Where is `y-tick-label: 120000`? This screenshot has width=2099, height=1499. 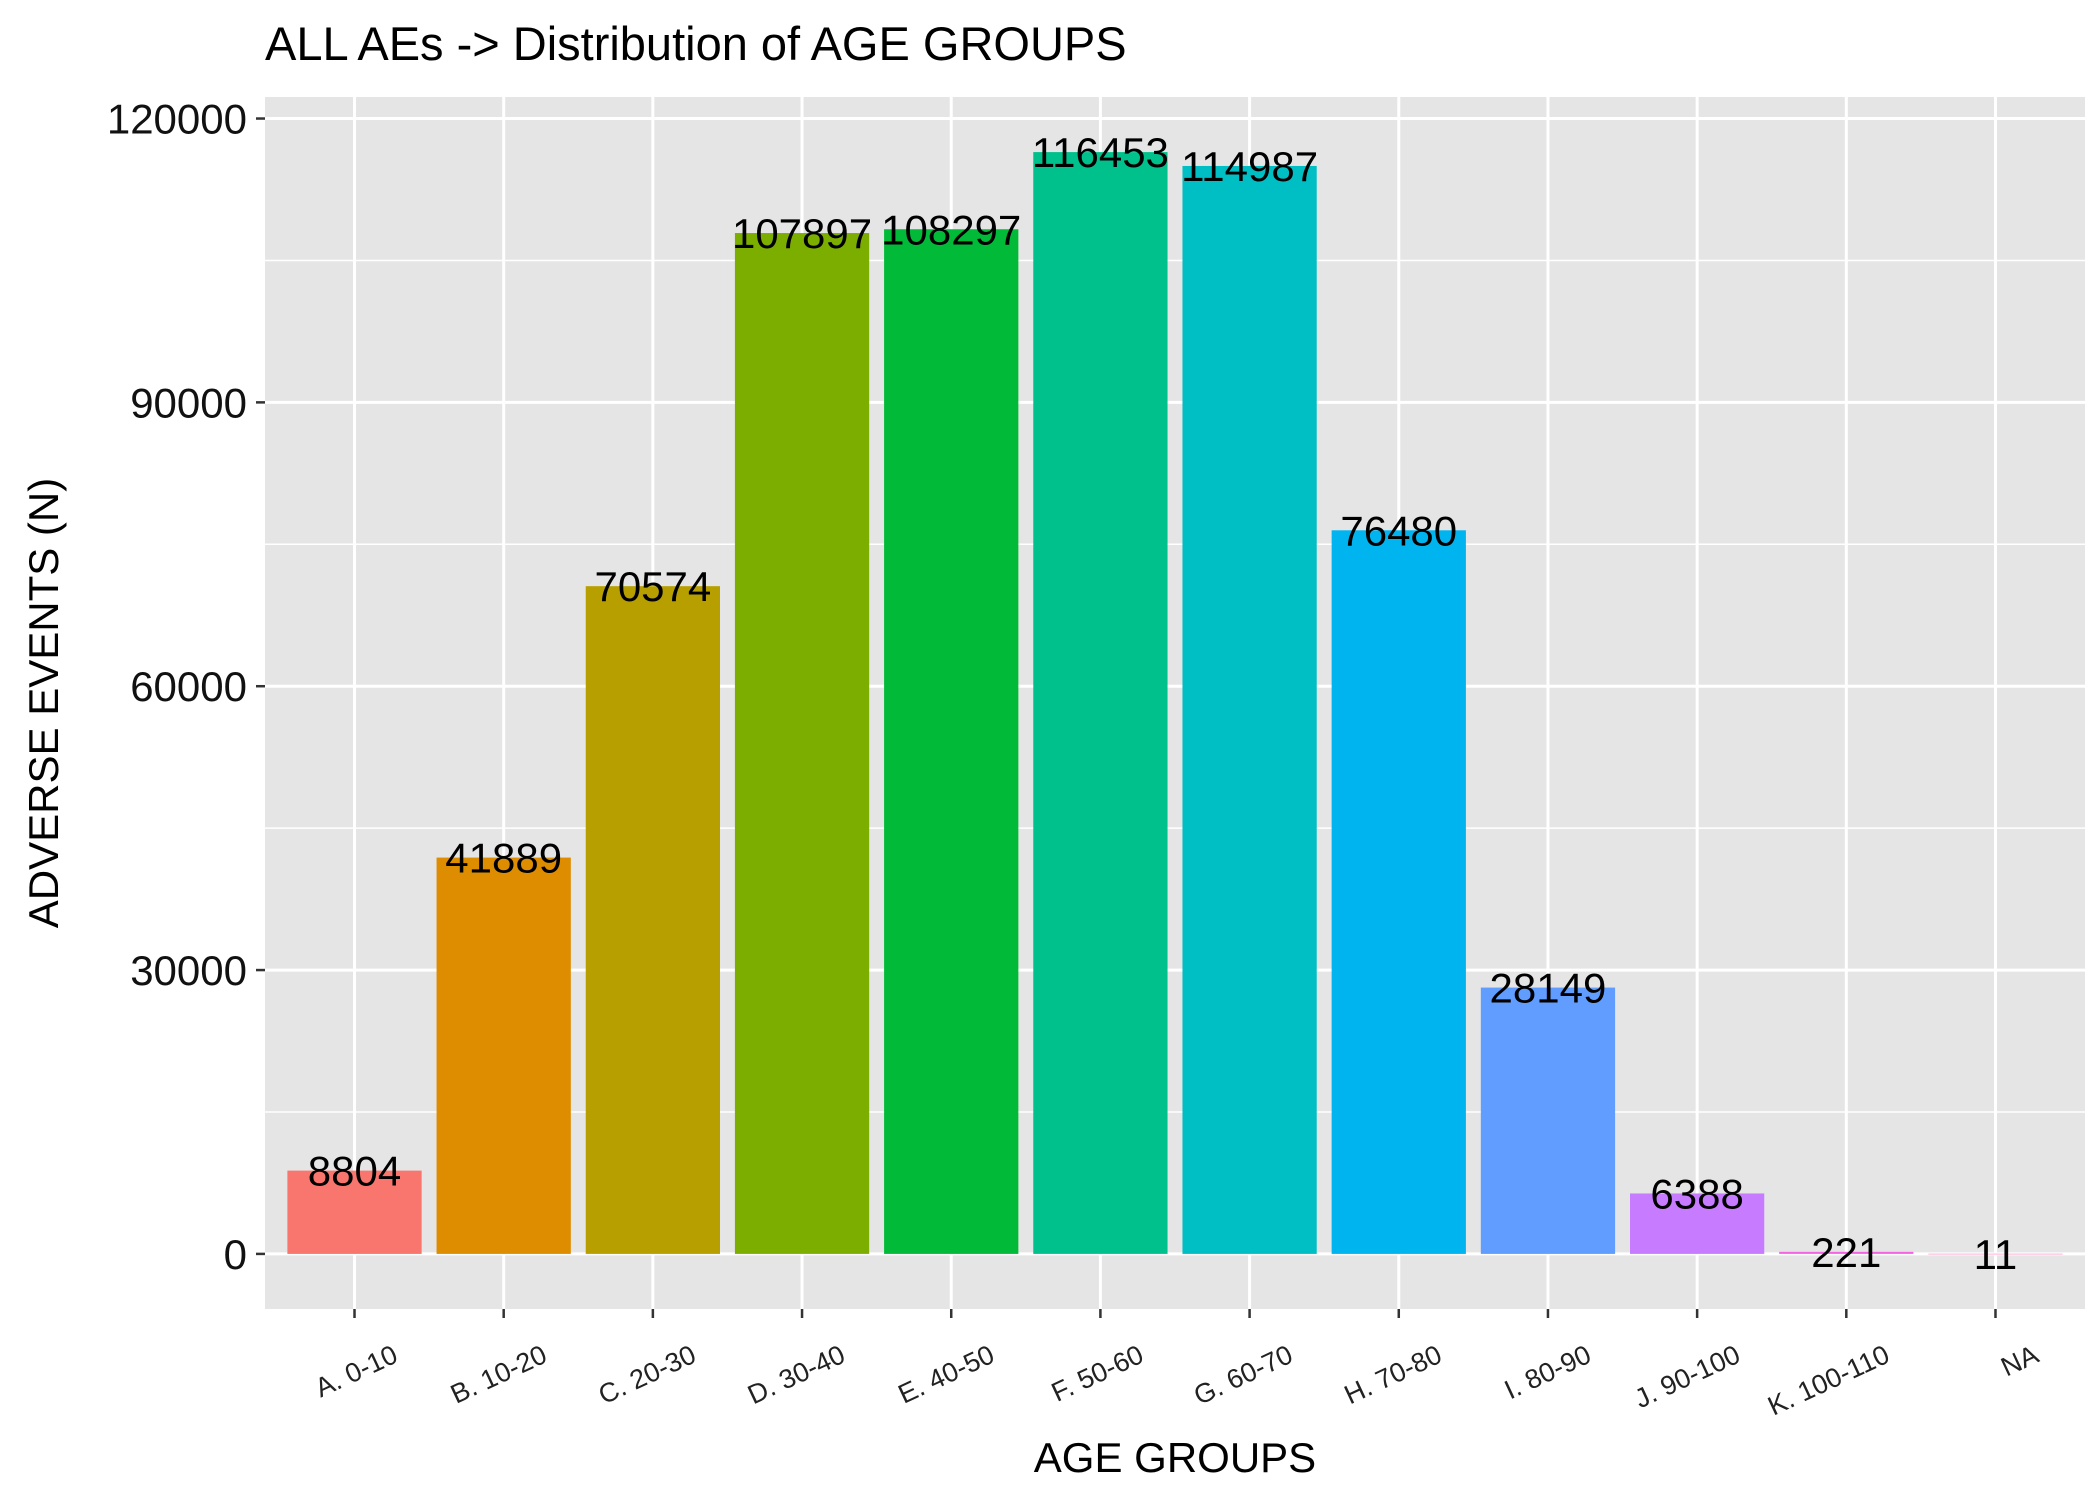
y-tick-label: 120000 is located at coordinates (177, 119).